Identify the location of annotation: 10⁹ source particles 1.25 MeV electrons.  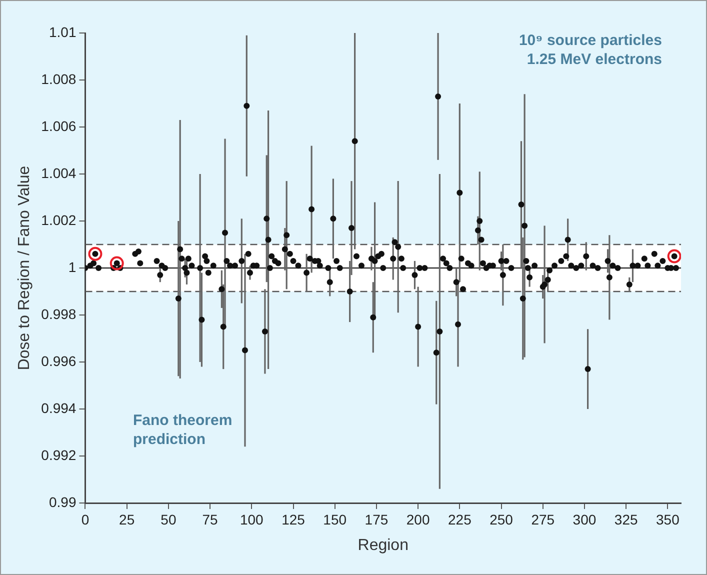
(590, 50).